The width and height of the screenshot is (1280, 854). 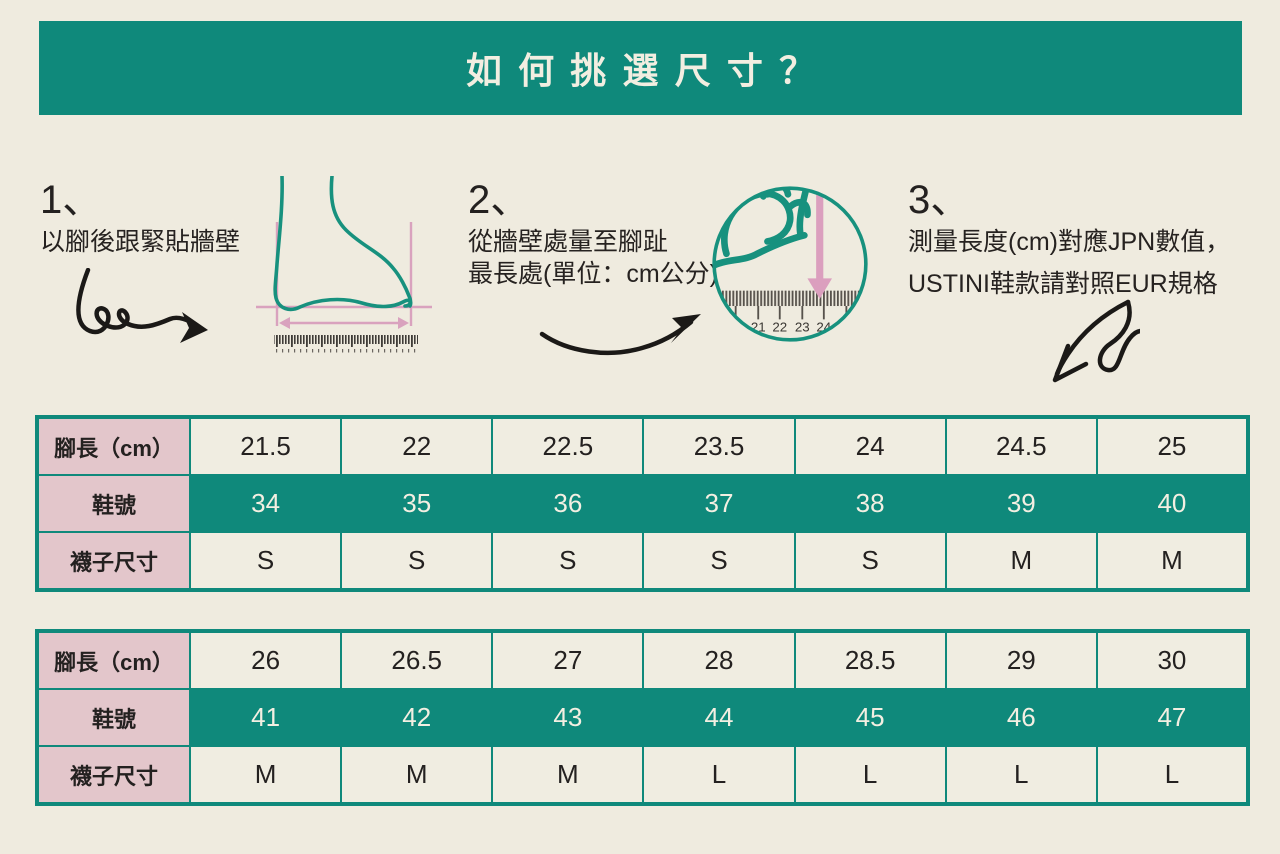 I want to click on page-title: 如何挑選尺寸？, so click(x=648, y=70).